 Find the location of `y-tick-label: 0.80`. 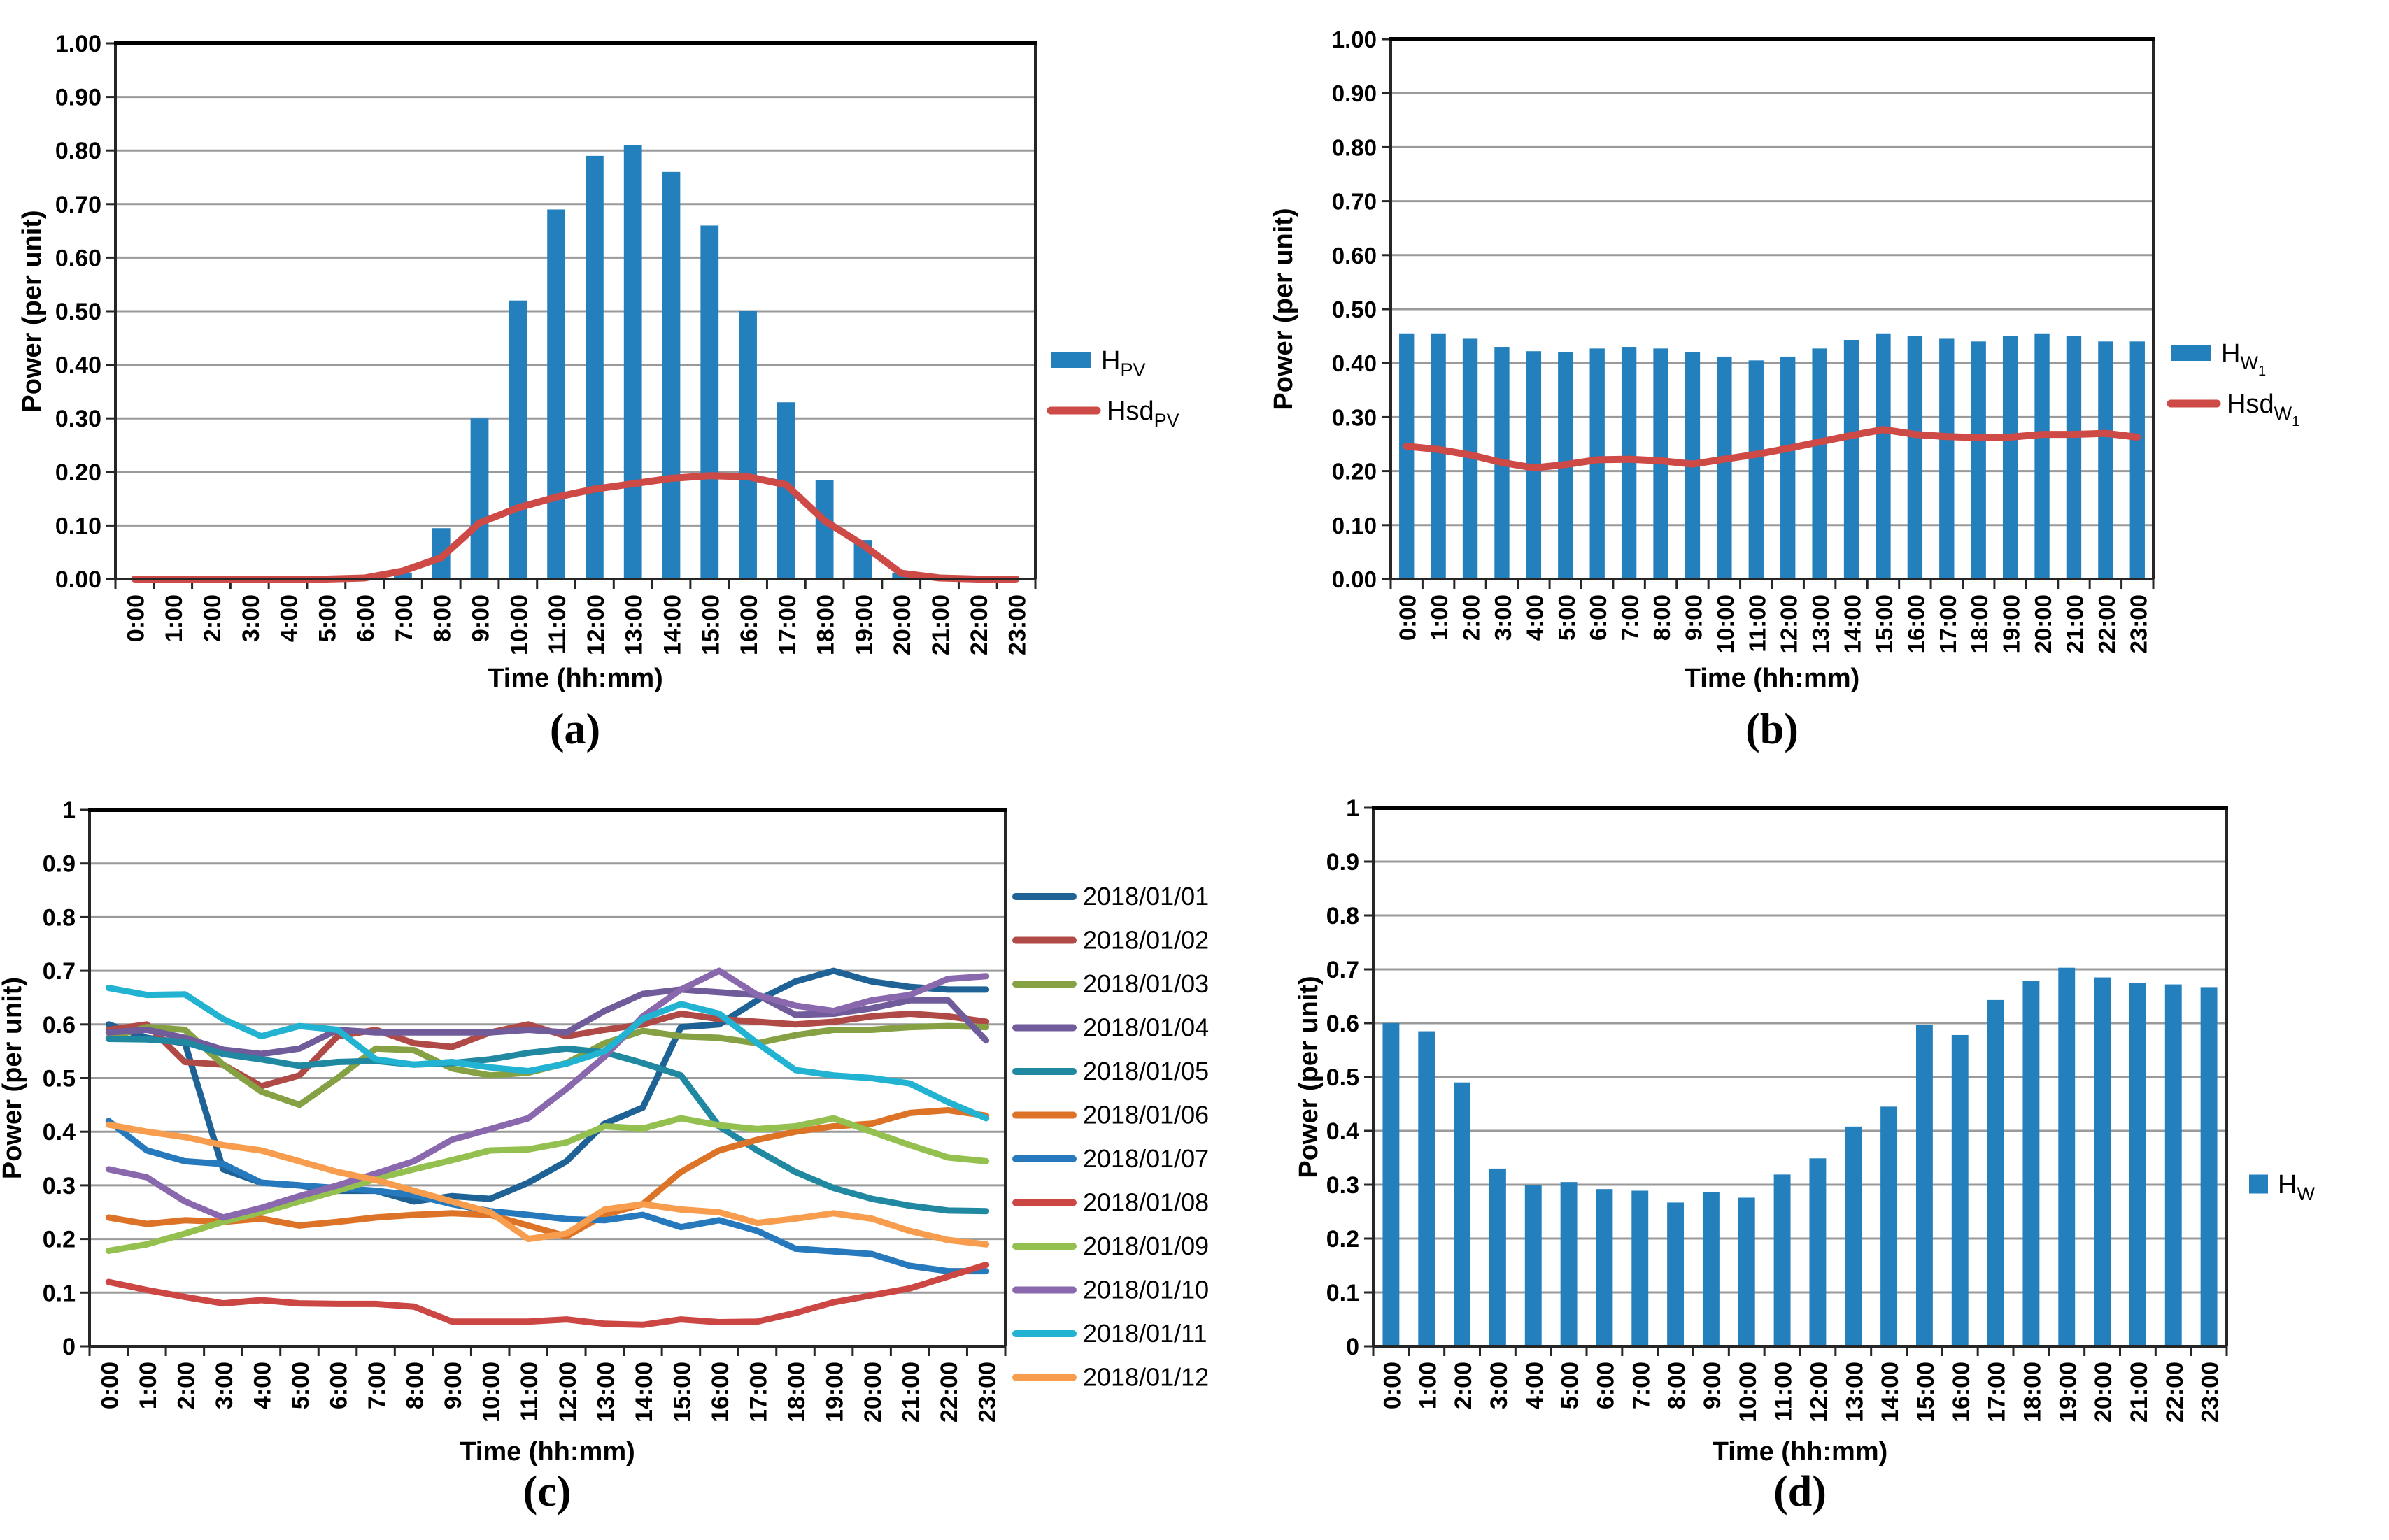

y-tick-label: 0.80 is located at coordinates (1354, 147).